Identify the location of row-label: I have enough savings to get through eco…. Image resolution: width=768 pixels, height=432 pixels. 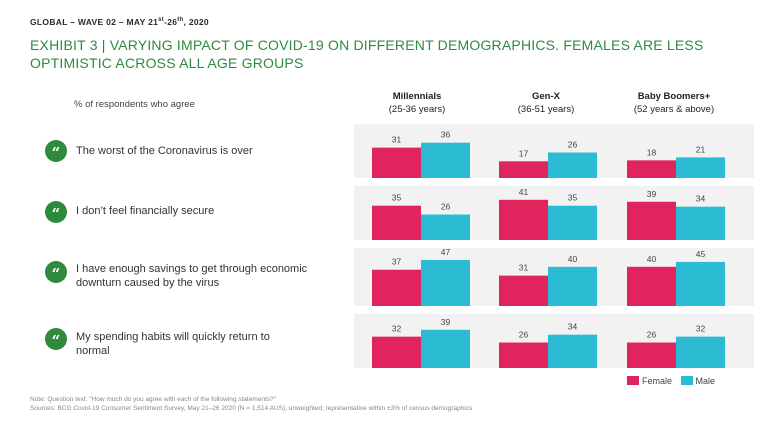
(192, 276).